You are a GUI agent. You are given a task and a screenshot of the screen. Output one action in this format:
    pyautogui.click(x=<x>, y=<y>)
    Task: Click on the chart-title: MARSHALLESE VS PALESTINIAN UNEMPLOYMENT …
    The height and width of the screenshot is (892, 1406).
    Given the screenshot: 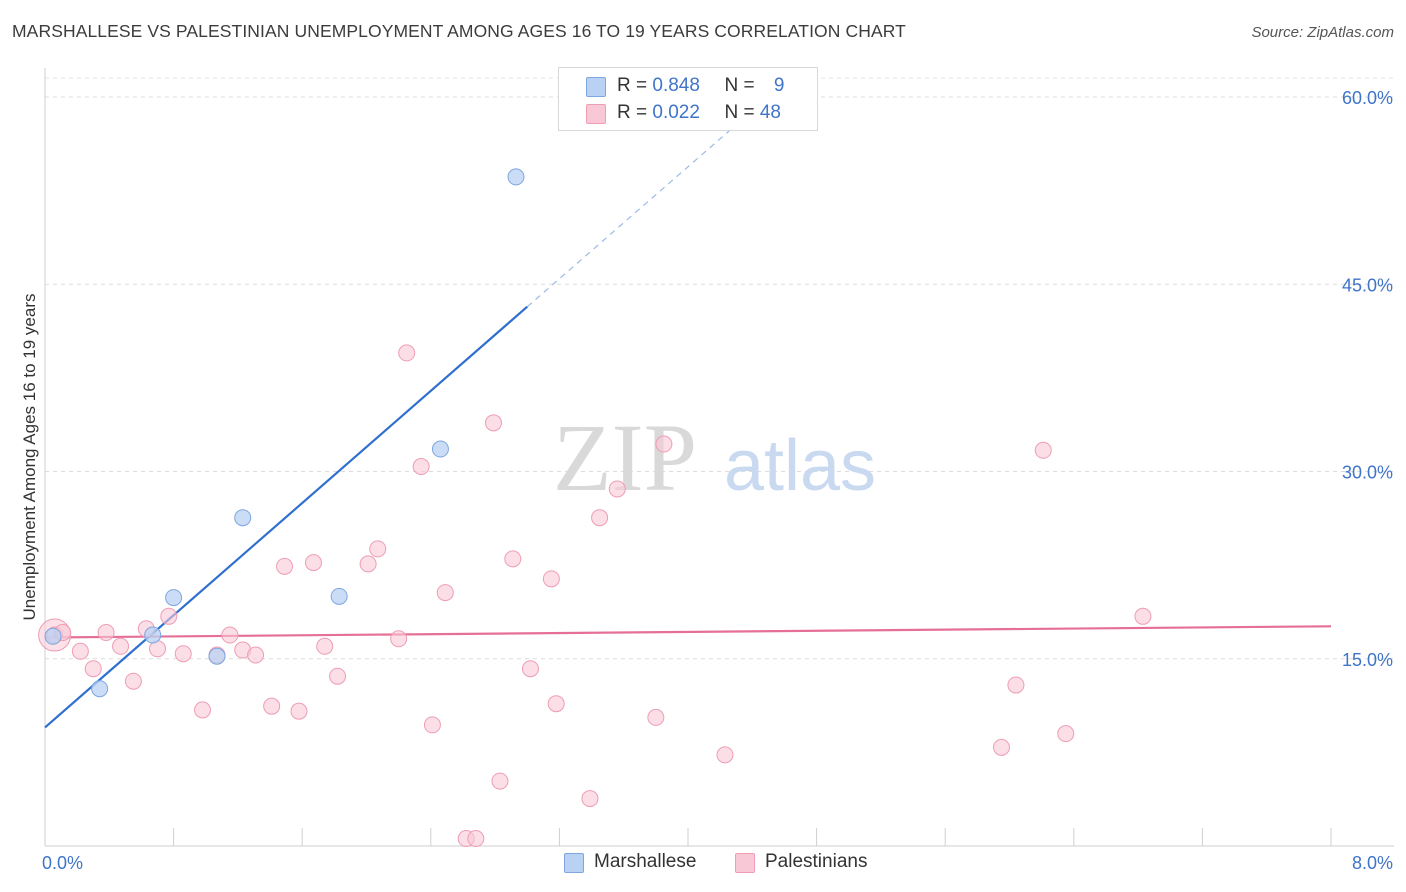 What is the action you would take?
    pyautogui.click(x=459, y=31)
    